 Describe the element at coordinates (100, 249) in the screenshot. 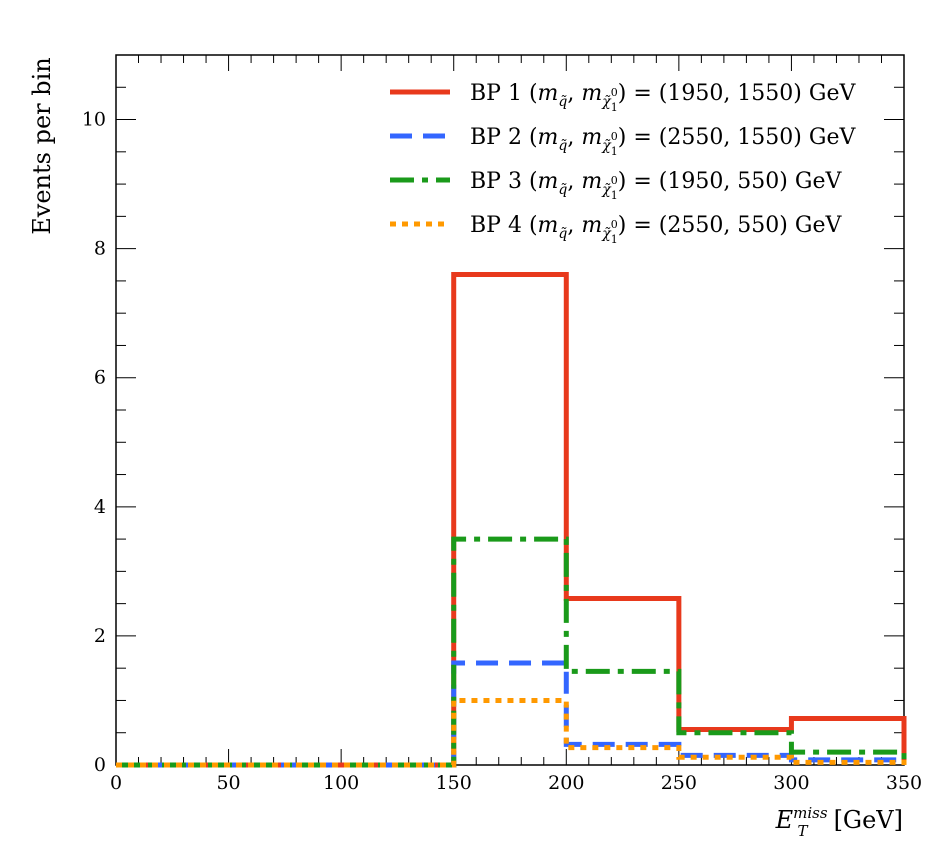

I see `y-tick-label: 8` at that location.